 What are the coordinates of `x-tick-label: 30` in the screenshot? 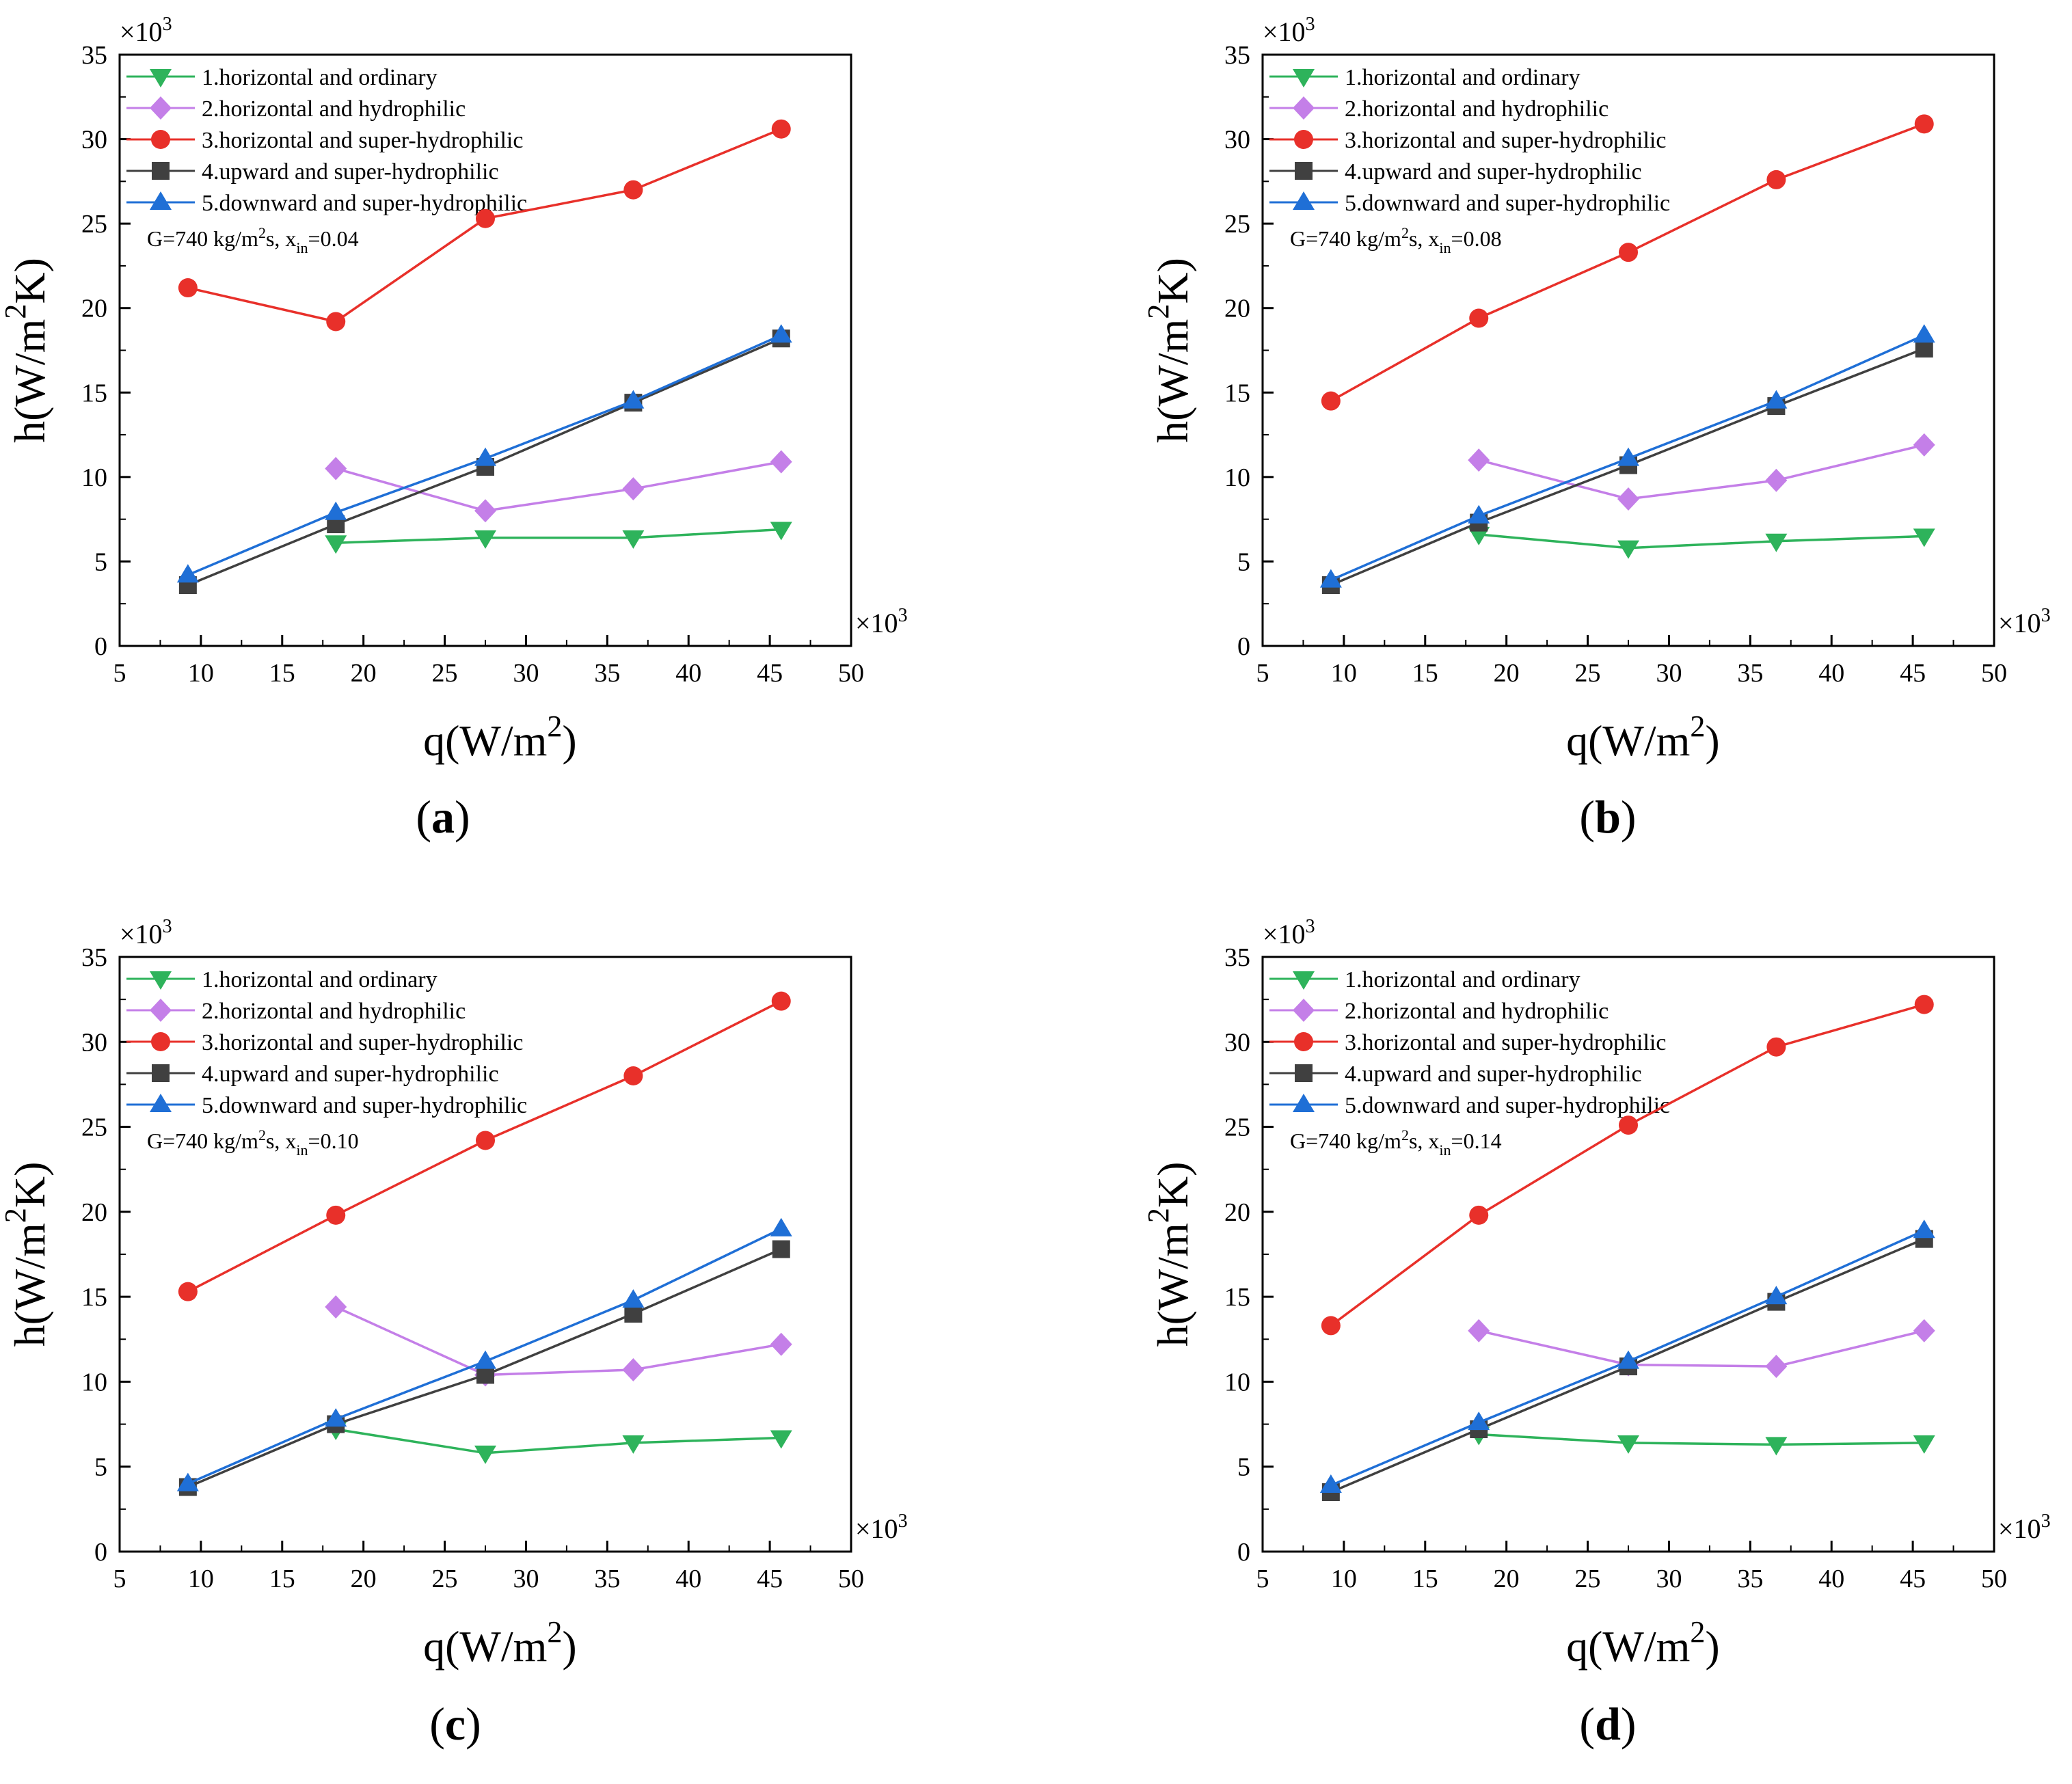 It's located at (1669, 1579).